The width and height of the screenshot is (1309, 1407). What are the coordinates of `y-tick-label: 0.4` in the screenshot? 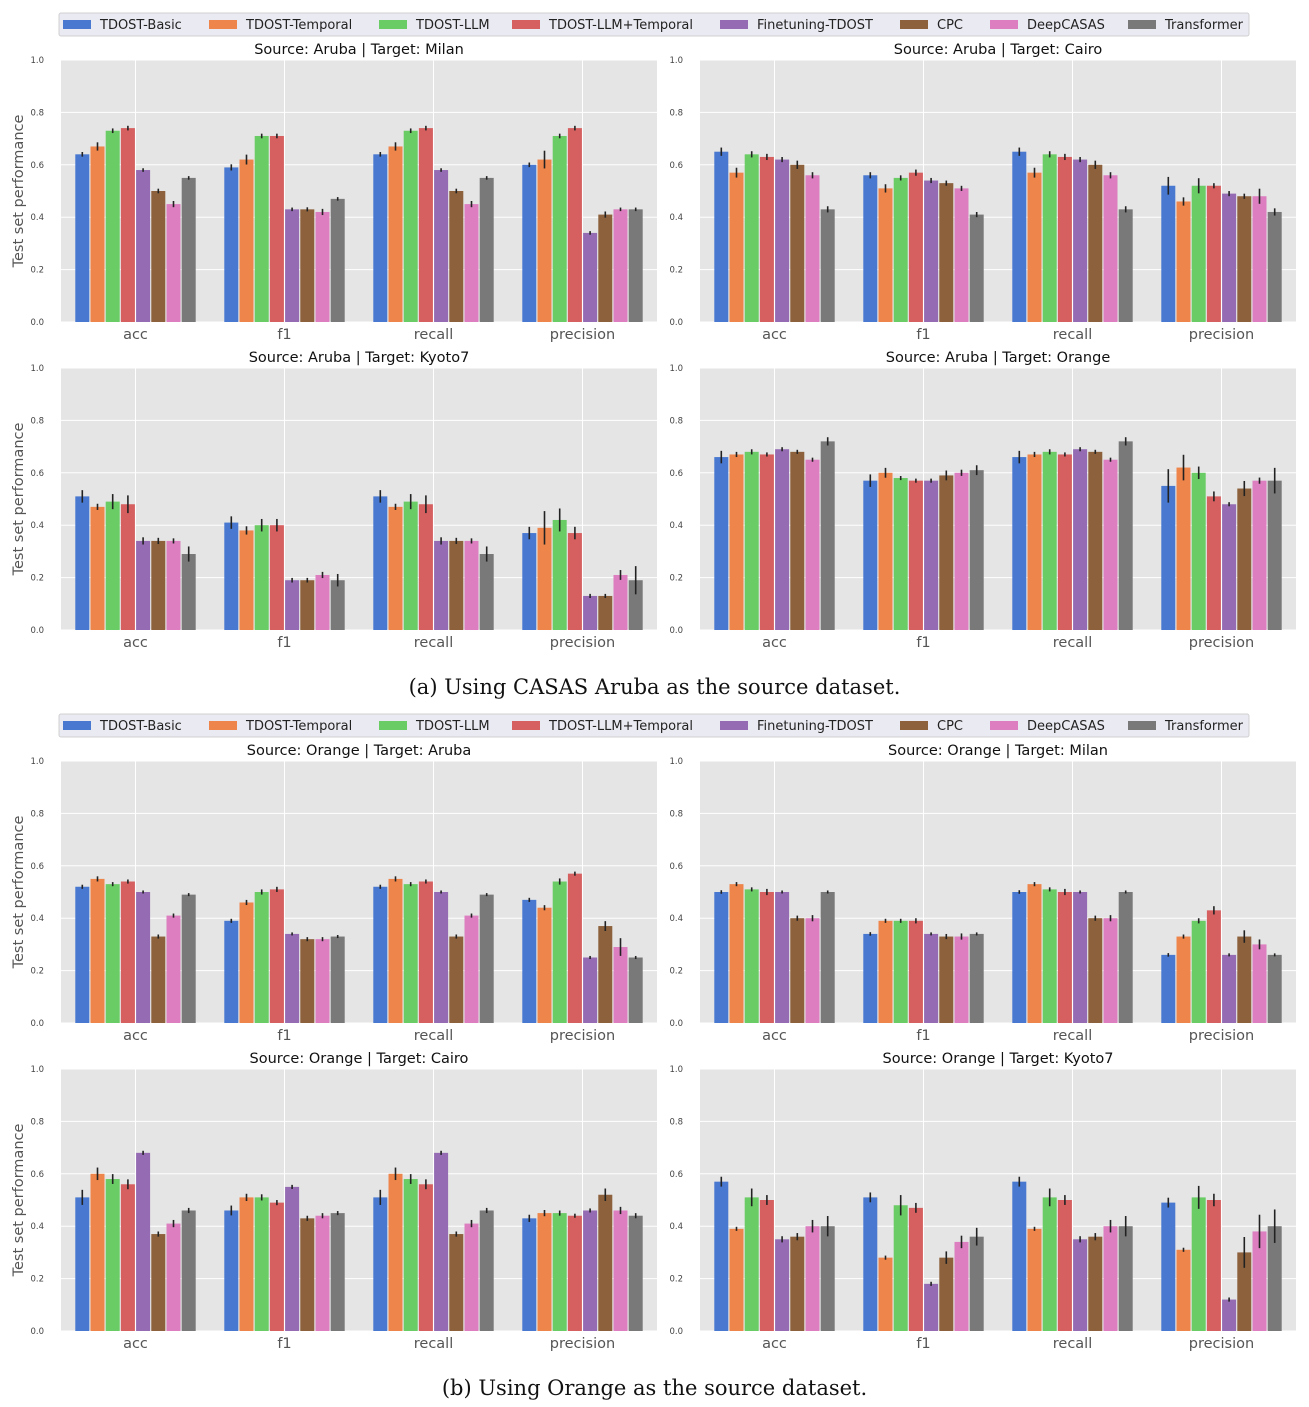 It's located at (676, 218).